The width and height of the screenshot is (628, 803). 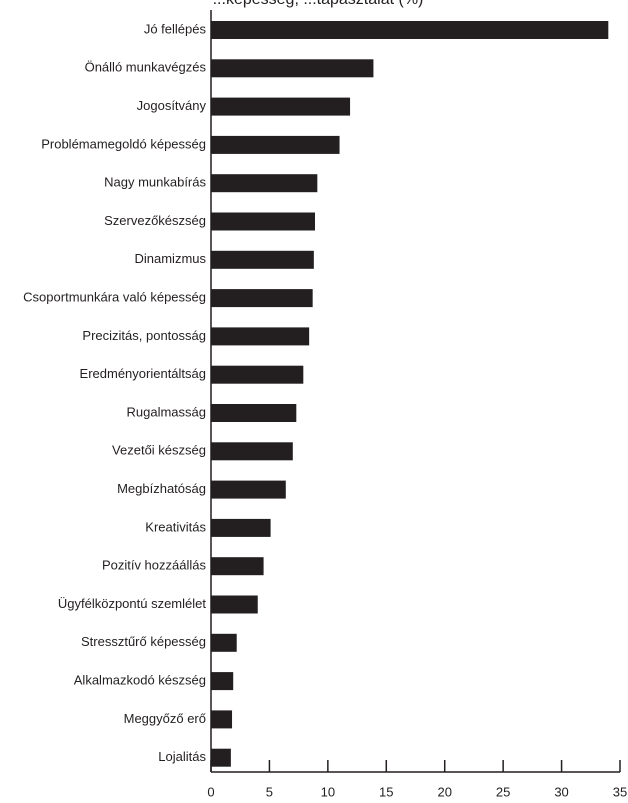 I want to click on category-label: Csoportmunkára való képesség, so click(x=114, y=297).